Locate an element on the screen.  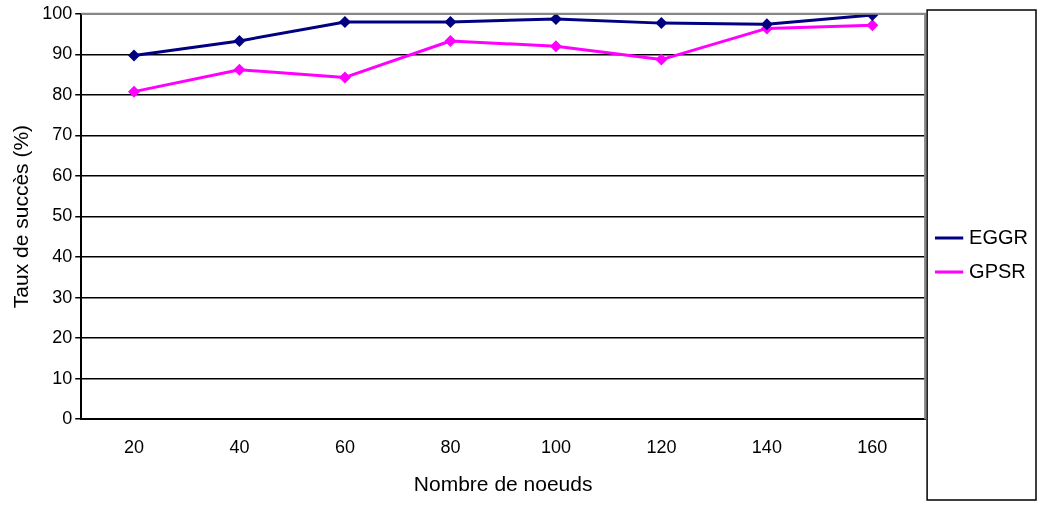
x-tick-label: 120 is located at coordinates (661, 446).